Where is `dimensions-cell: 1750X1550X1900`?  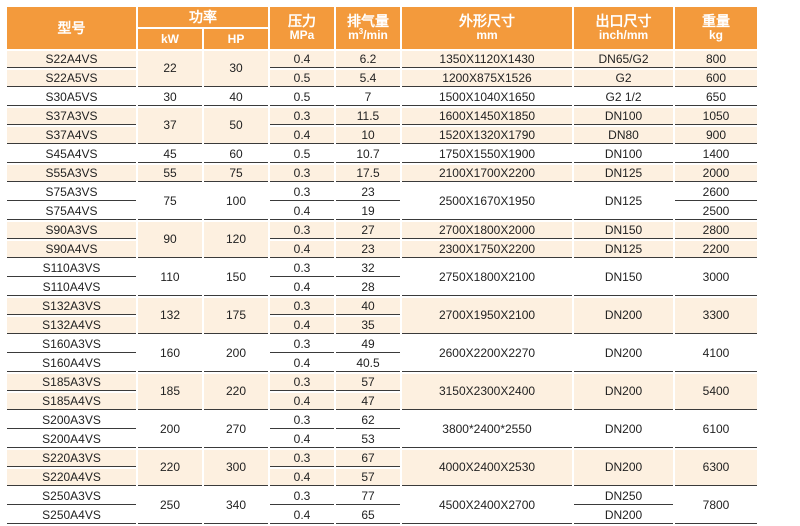 dimensions-cell: 1750X1550X1900 is located at coordinates (487, 154).